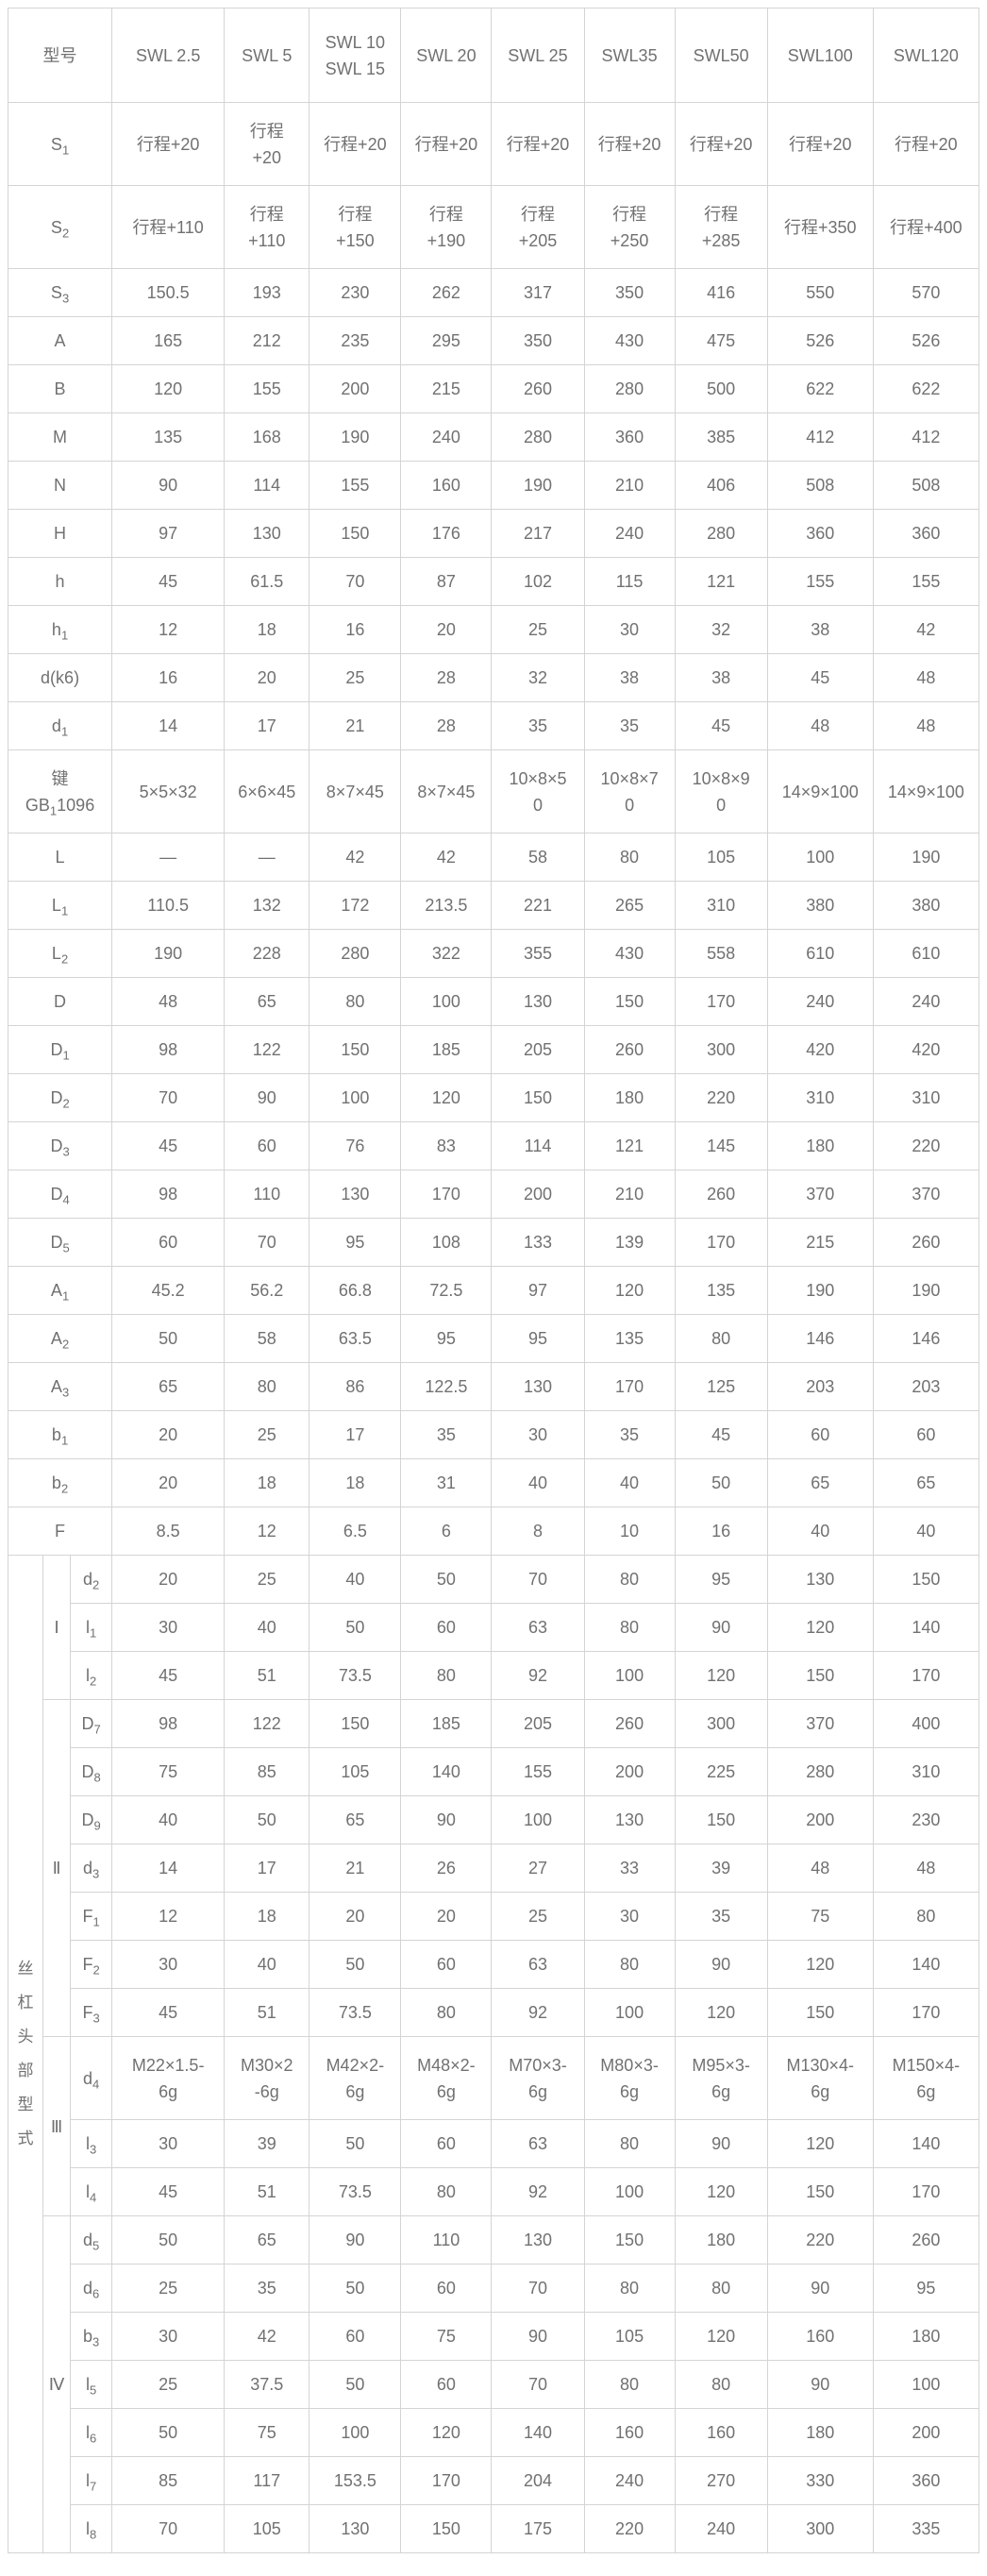  Describe the element at coordinates (60, 437) in the screenshot. I see `param-label: M` at that location.